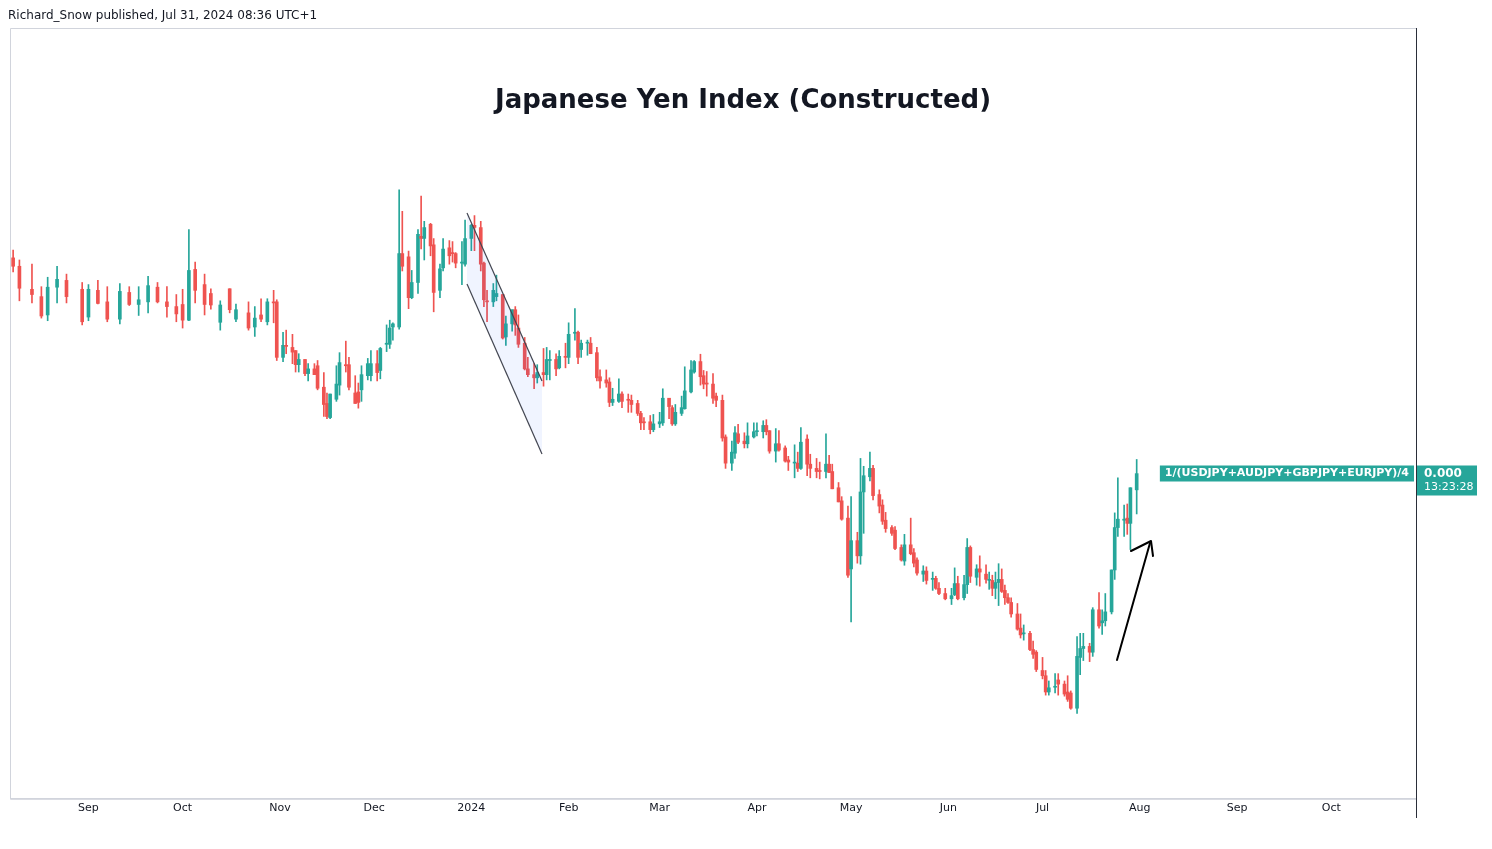 The image size is (1492, 849). Describe the element at coordinates (568, 808) in the screenshot. I see `x-tick-label: Feb` at that location.